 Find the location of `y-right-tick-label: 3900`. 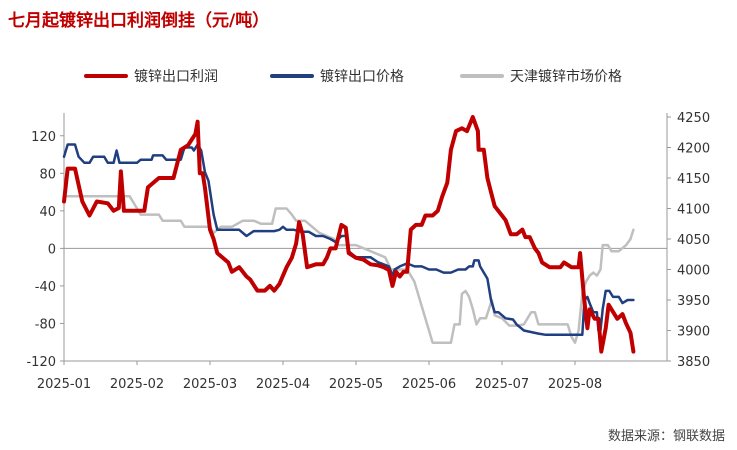

y-right-tick-label: 3900 is located at coordinates (693, 332).